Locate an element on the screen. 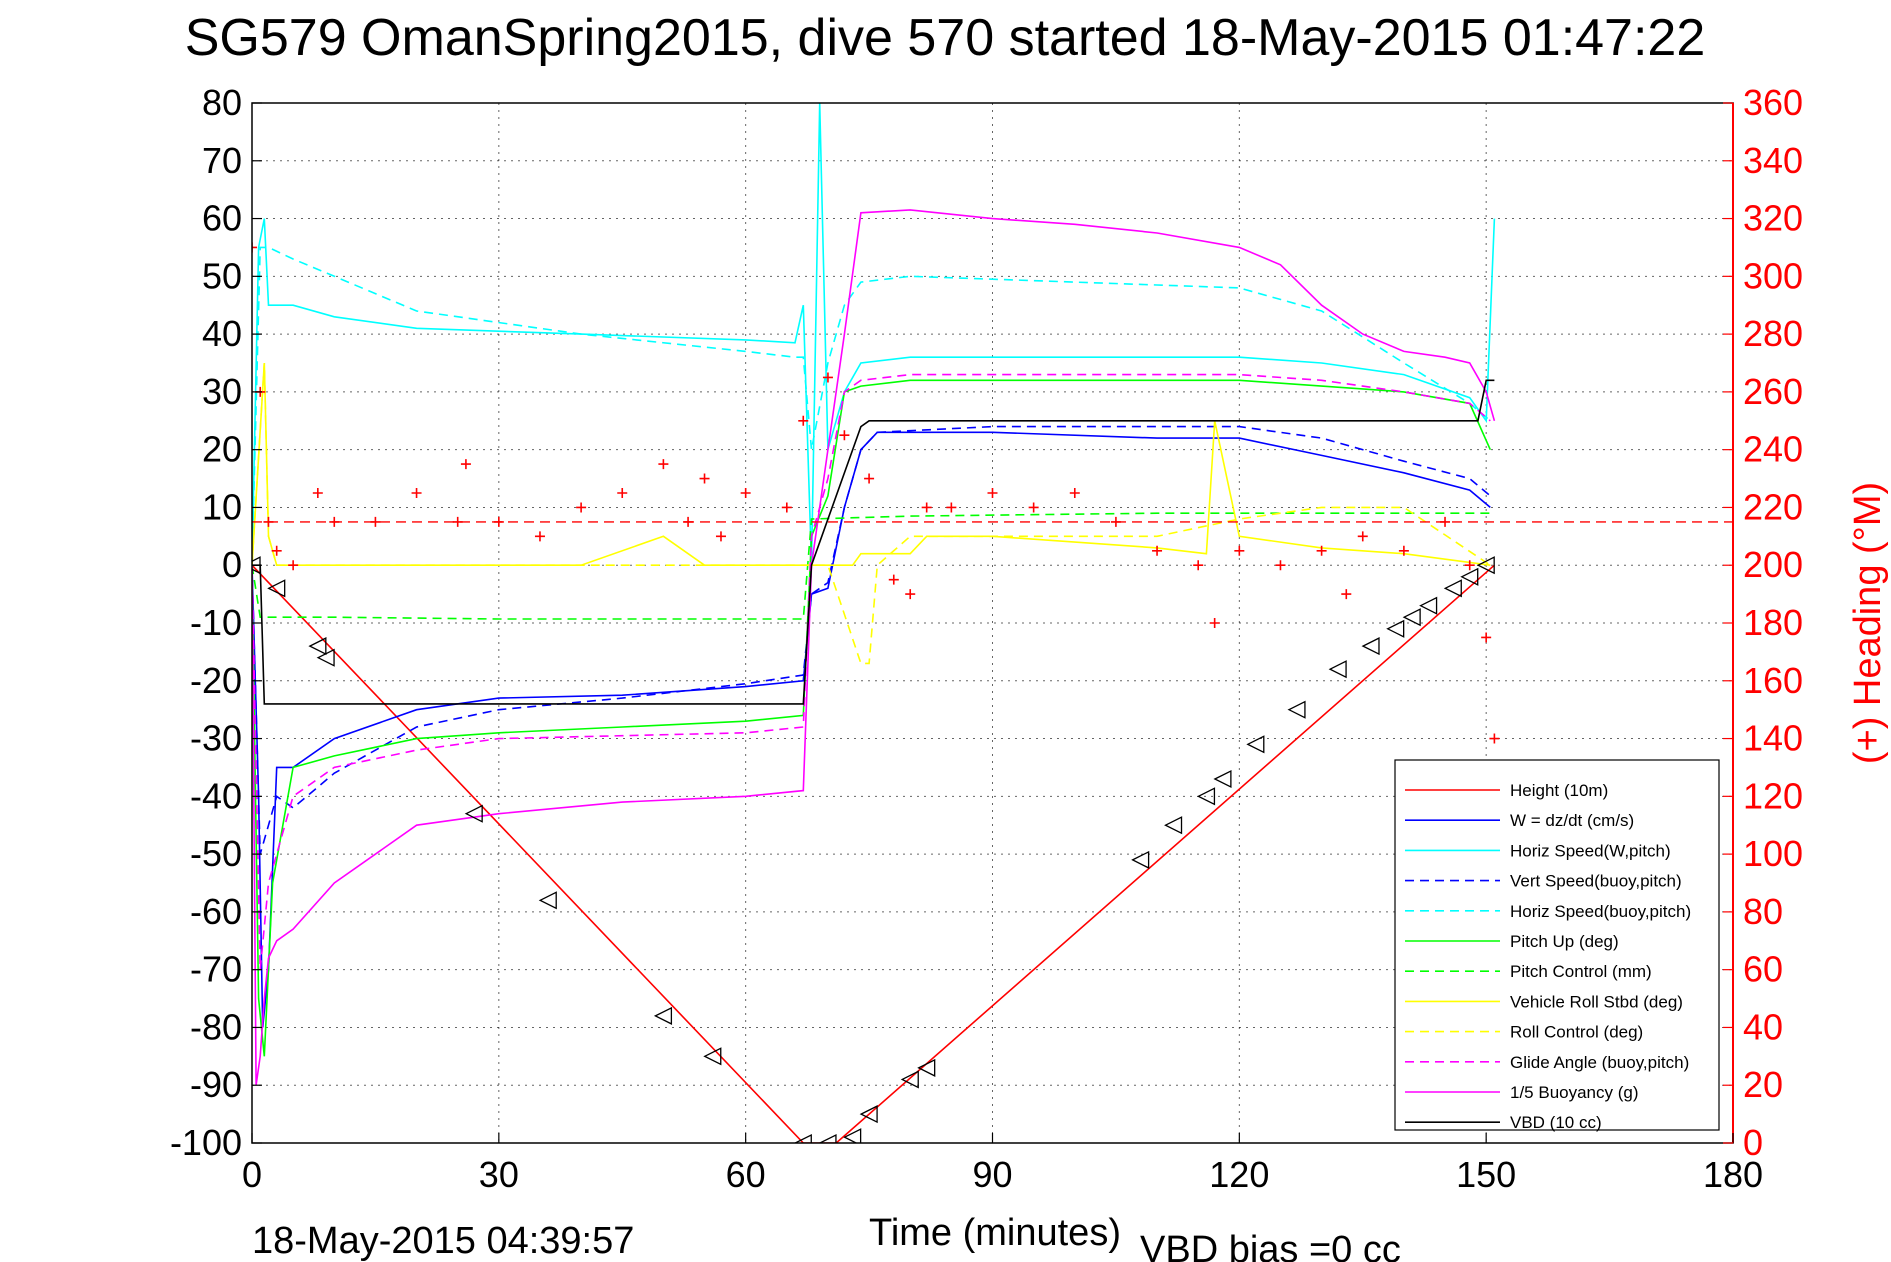 The image size is (1891, 1262). right-tick-label: 100 is located at coordinates (1773, 853).